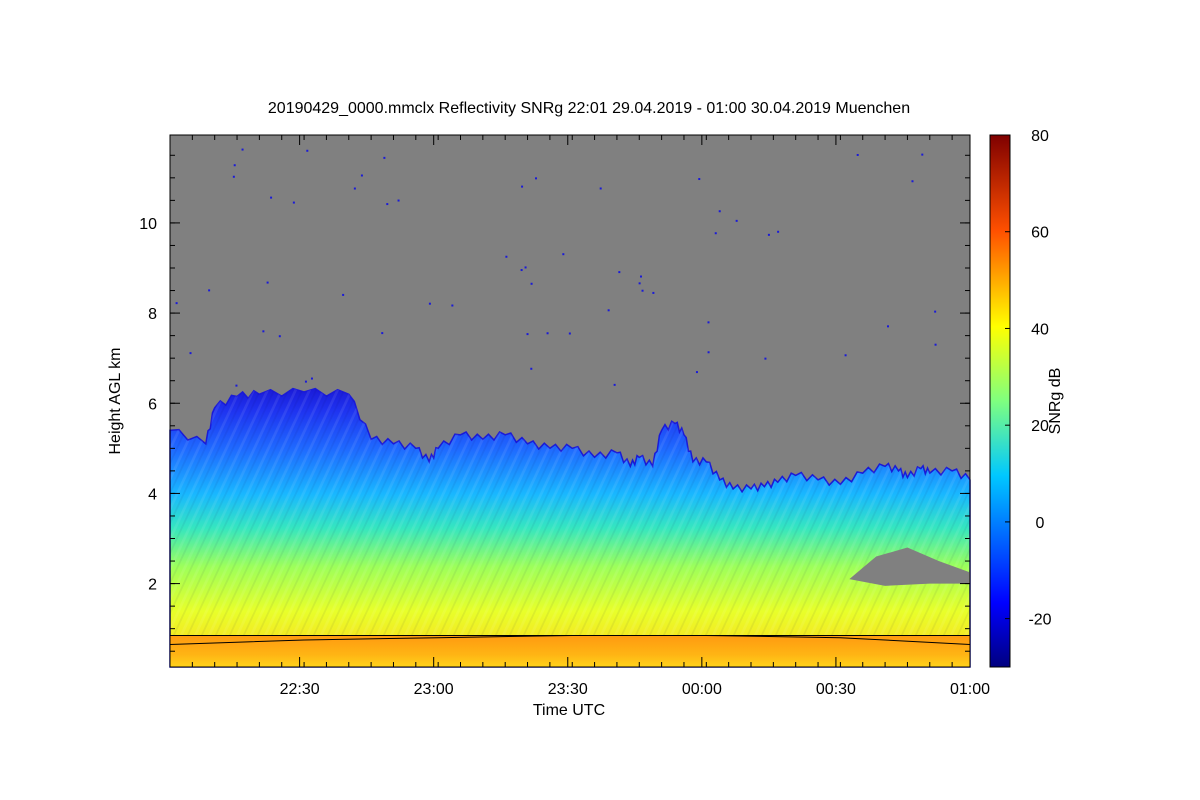 This screenshot has height=800, width=1200. I want to click on no-signal-gap, so click(909, 566).